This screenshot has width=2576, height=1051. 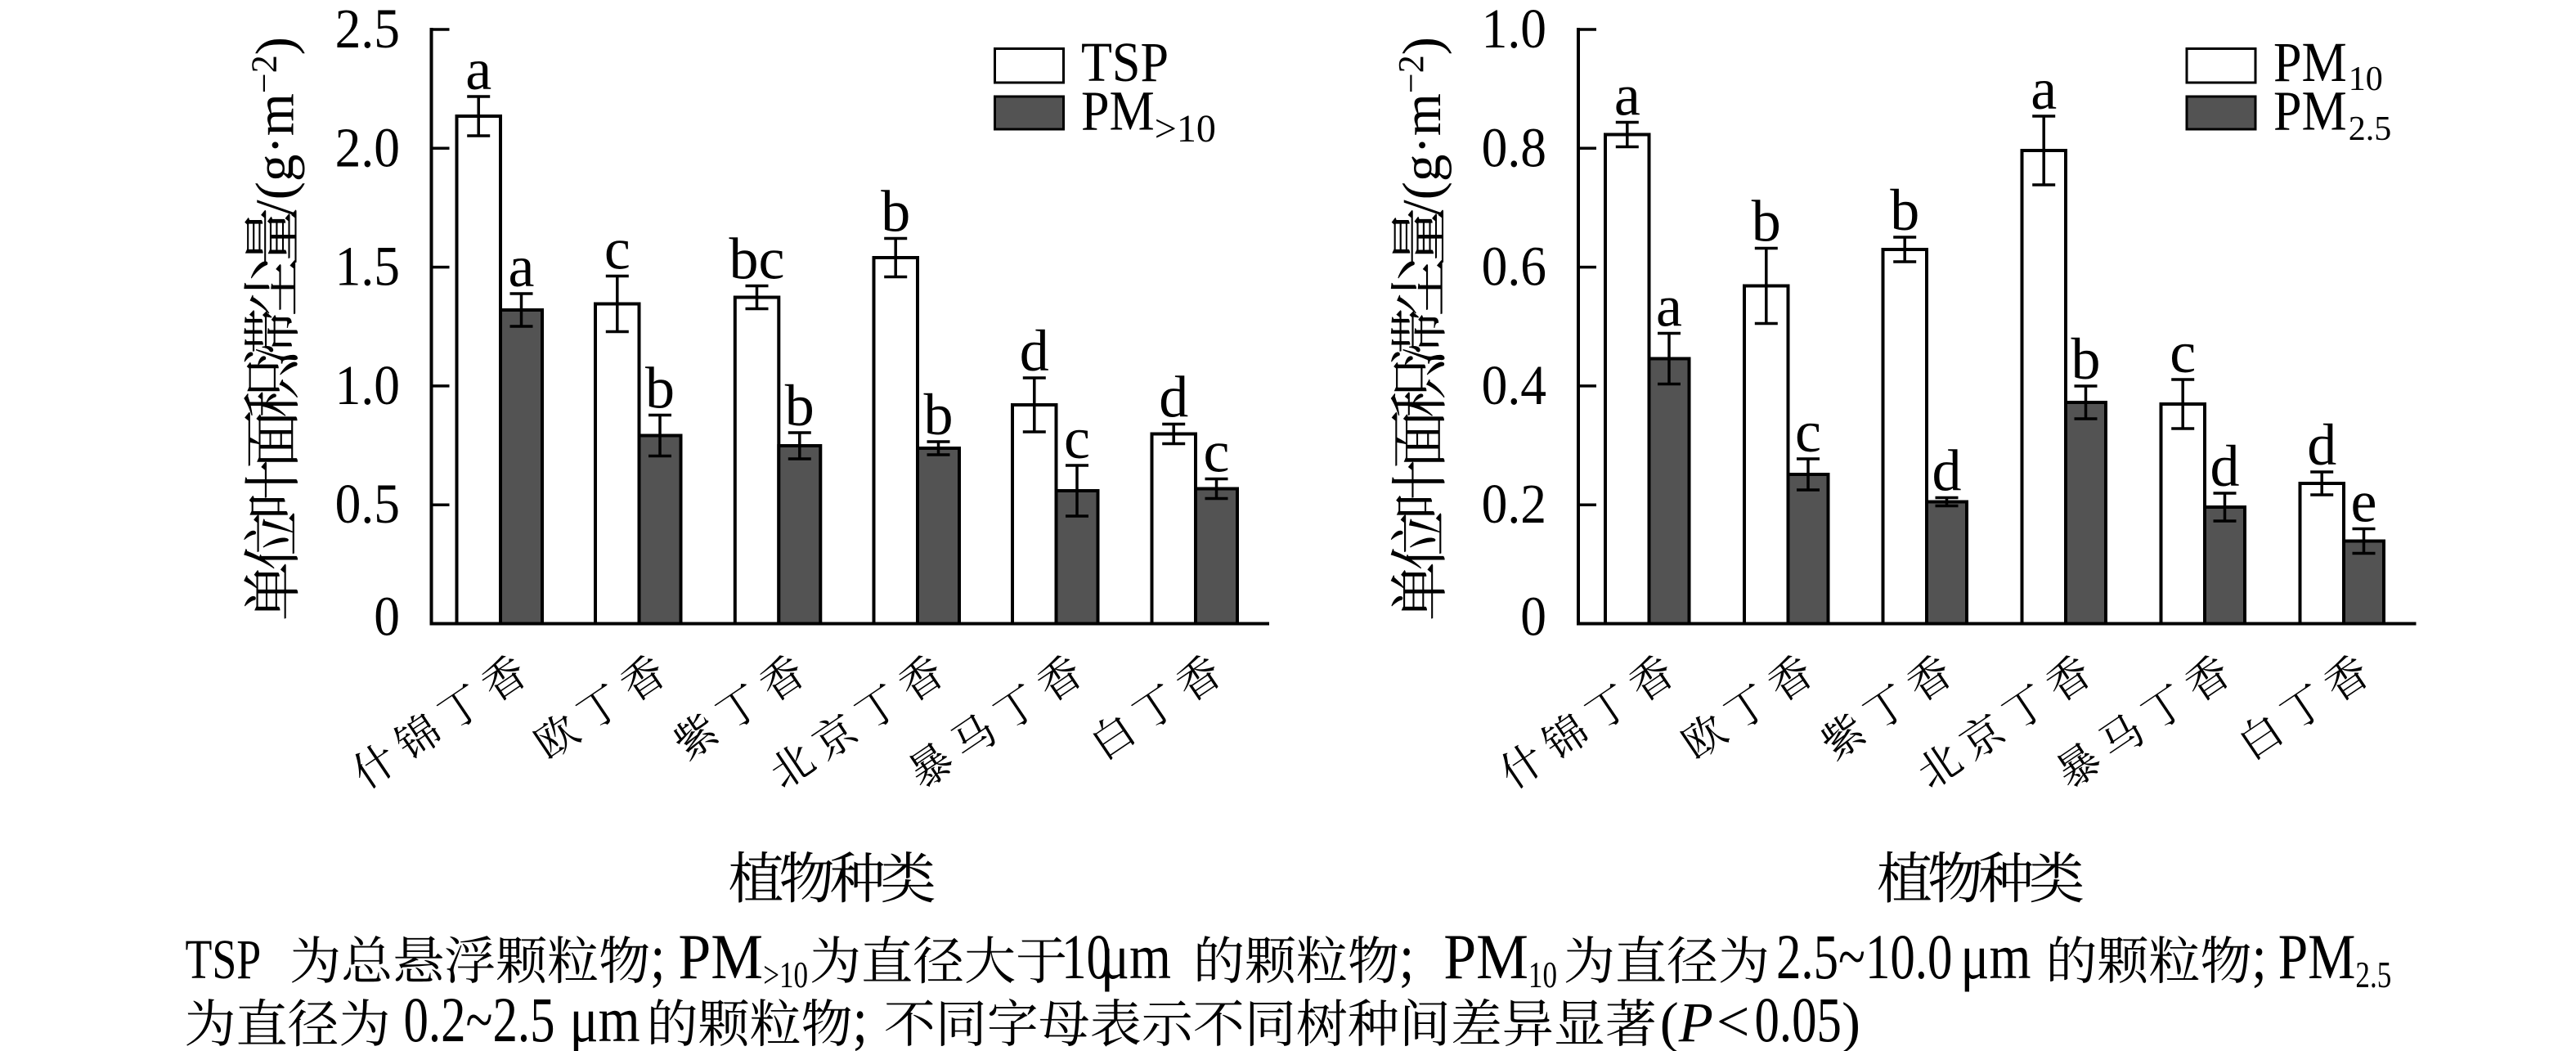 I want to click on svg-text: 2.5~10.0, so click(x=1864, y=958).